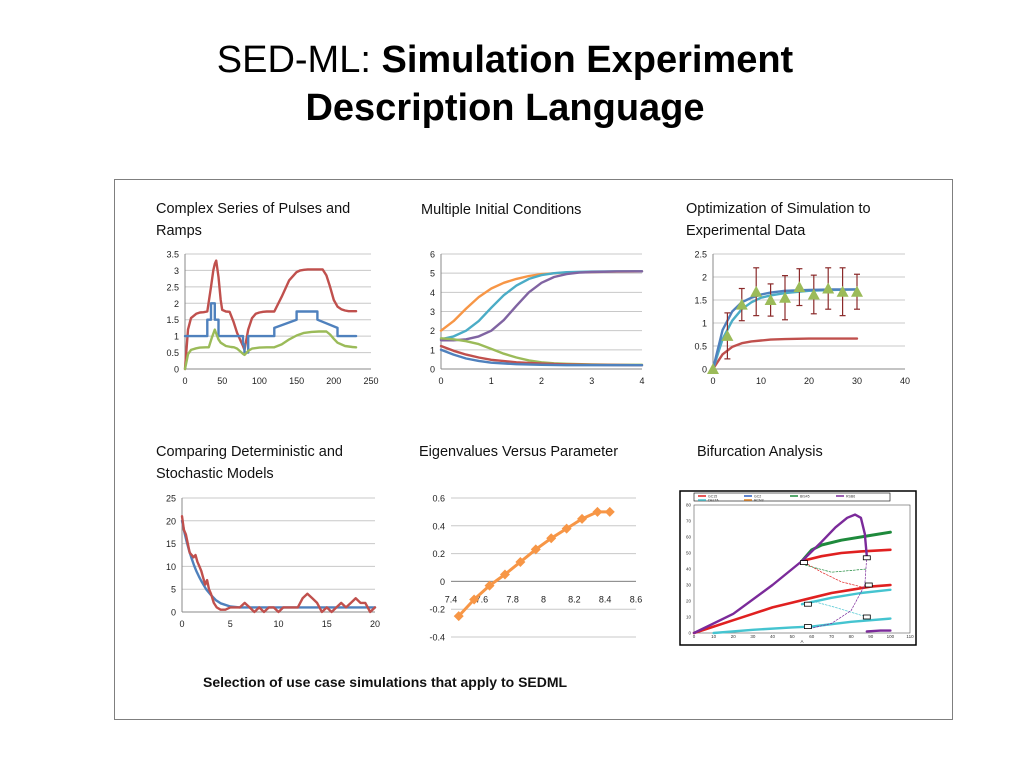  Describe the element at coordinates (501, 210) in the screenshot. I see `chart-title-initial: Multiple Initial Conditions` at that location.